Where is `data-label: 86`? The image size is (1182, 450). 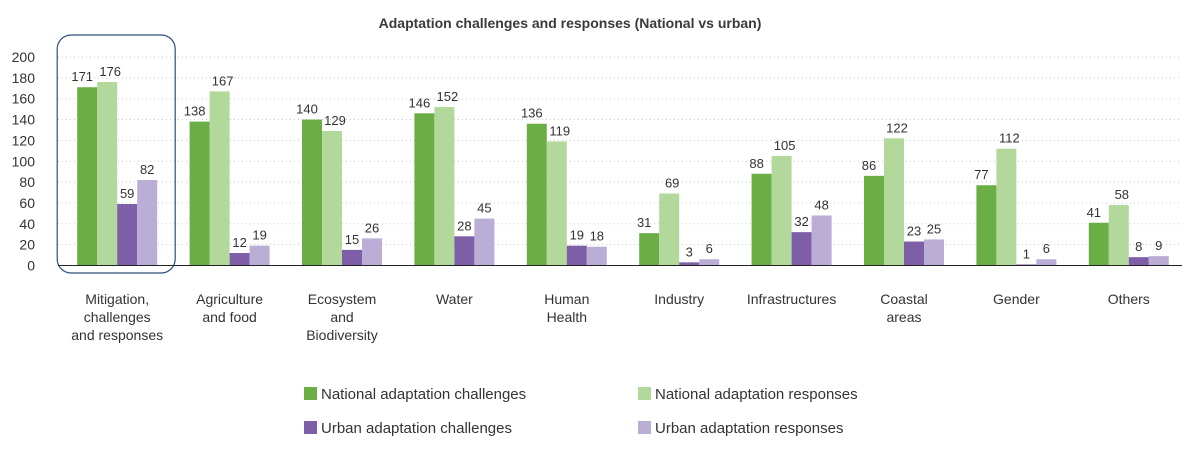 data-label: 86 is located at coordinates (869, 165).